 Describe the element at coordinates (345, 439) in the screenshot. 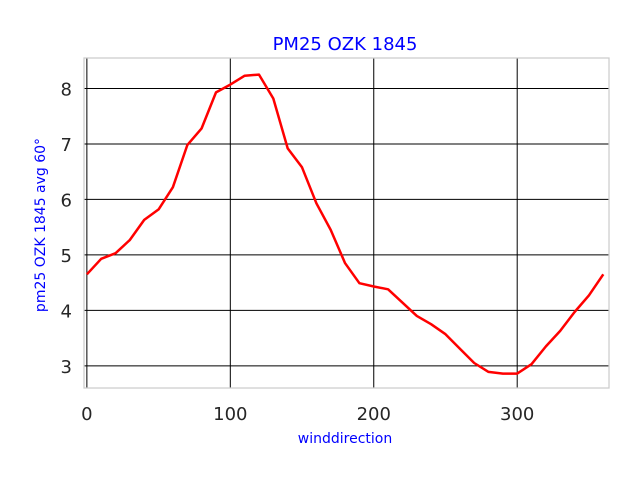

I see `x-axis-label: winddirection` at that location.